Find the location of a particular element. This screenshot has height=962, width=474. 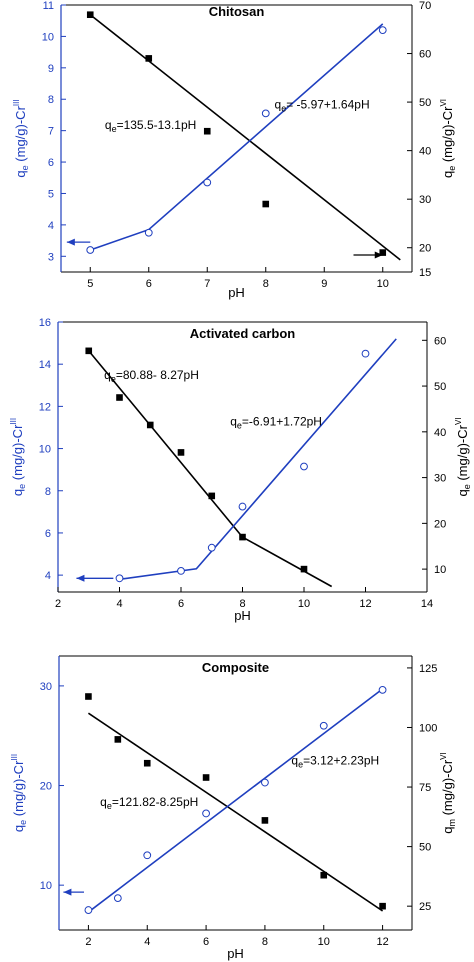

left-y-tick-label: 20 is located at coordinates (46, 787).